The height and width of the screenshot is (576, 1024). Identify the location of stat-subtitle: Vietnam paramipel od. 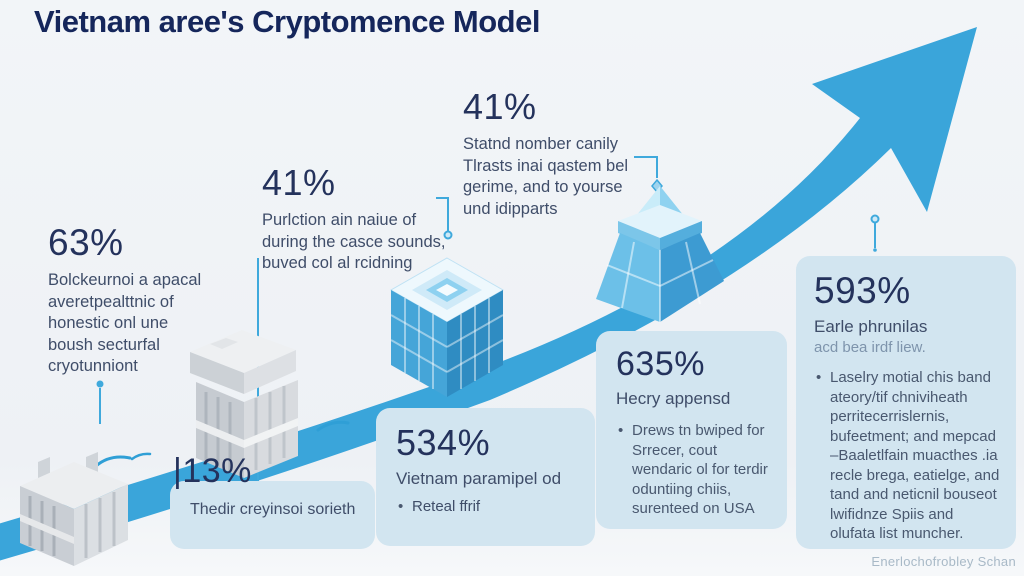
(479, 478).